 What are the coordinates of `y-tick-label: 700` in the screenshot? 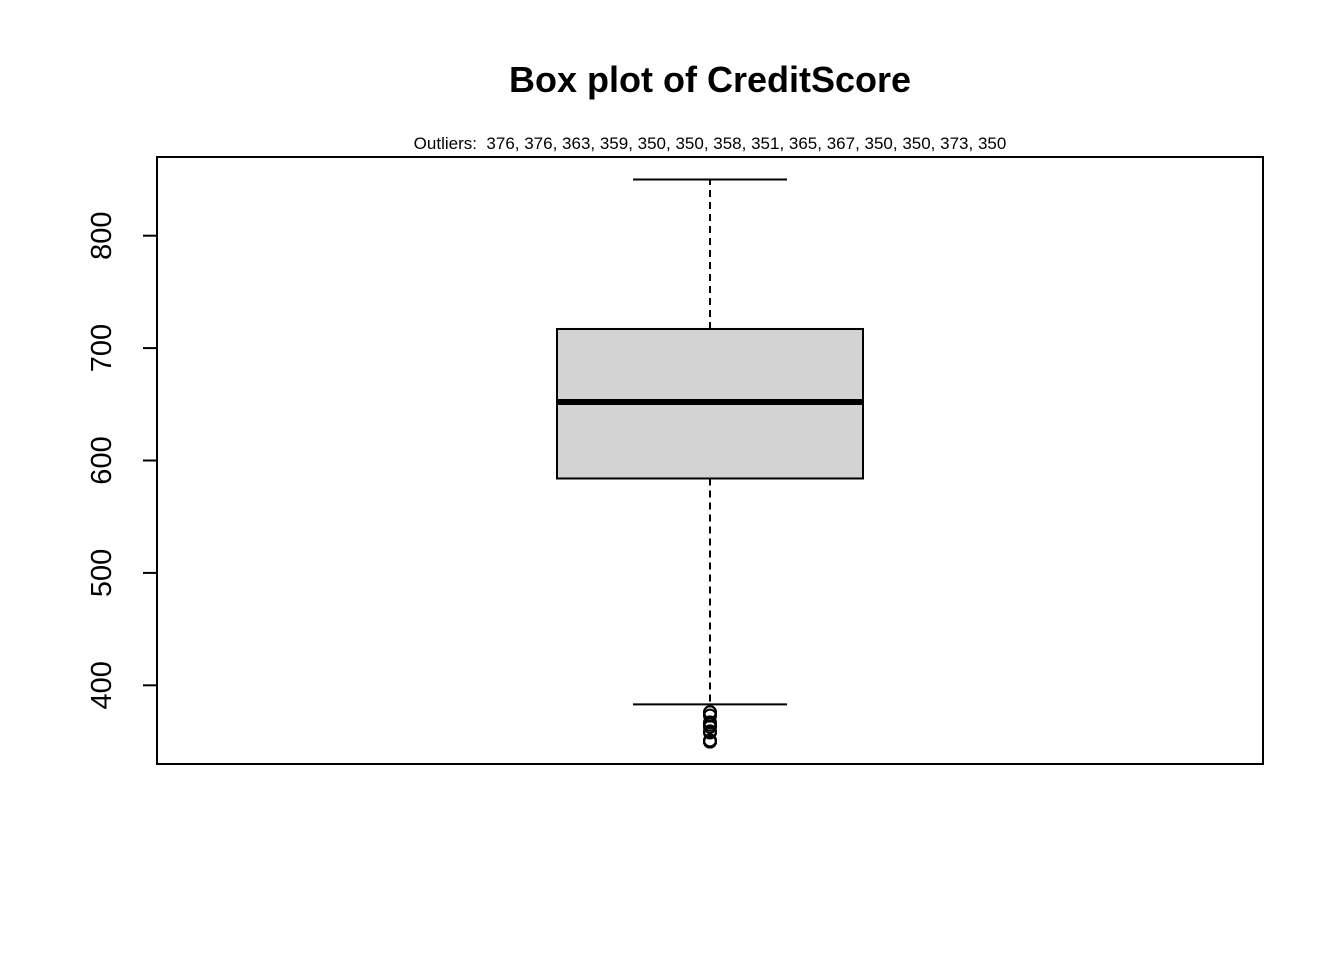 It's located at (102, 348).